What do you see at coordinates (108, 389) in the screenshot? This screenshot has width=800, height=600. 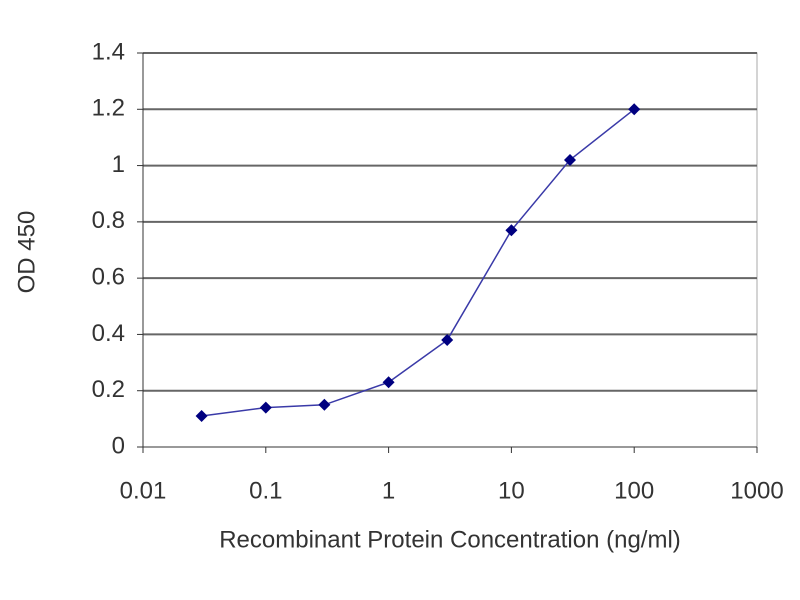 I see `y-tick-label: 0.2` at bounding box center [108, 389].